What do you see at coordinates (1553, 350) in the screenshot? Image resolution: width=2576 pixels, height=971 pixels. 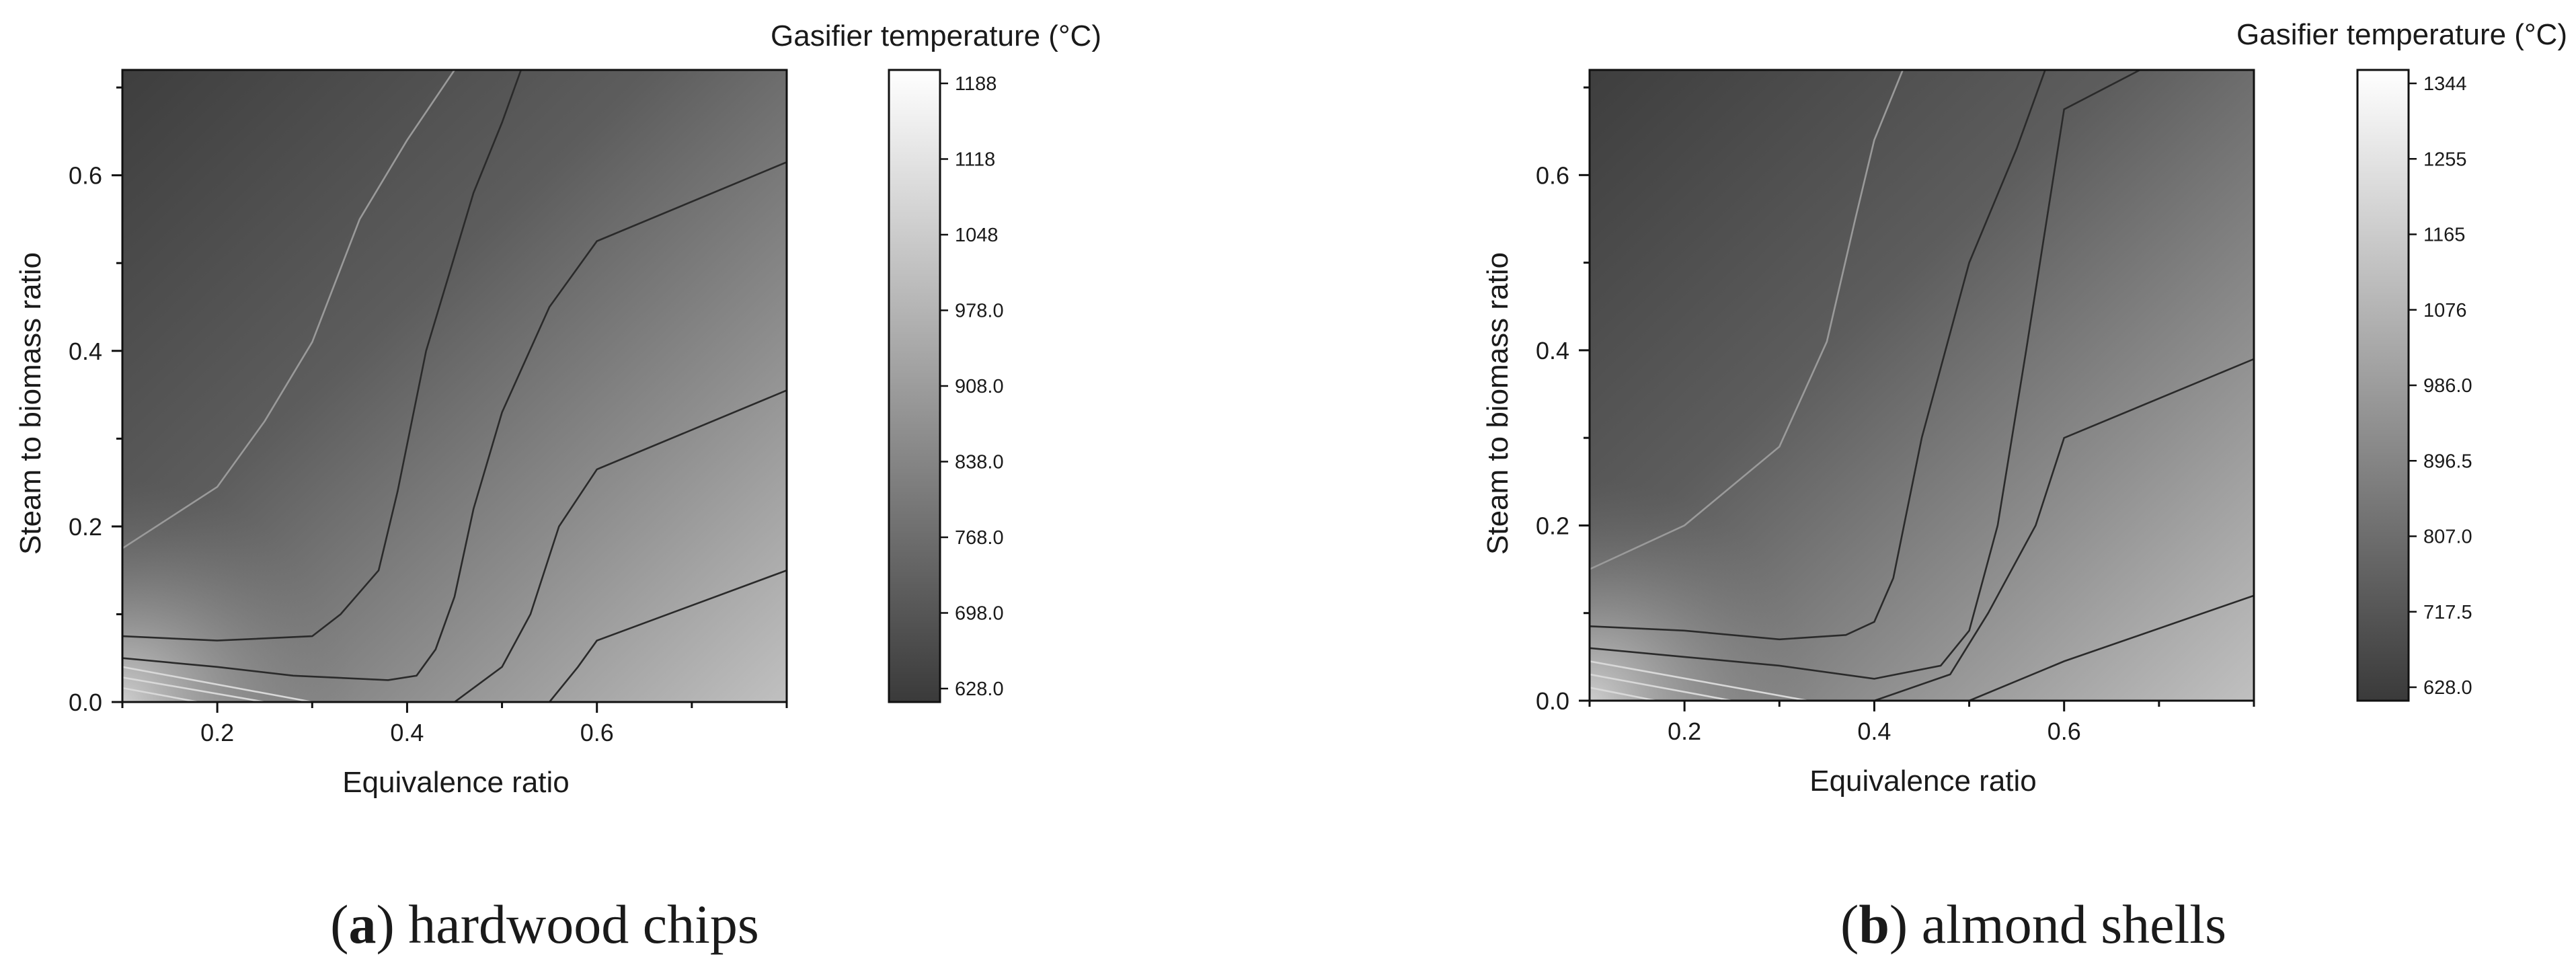 I see `panel-b-y-tick-label: 0.4` at bounding box center [1553, 350].